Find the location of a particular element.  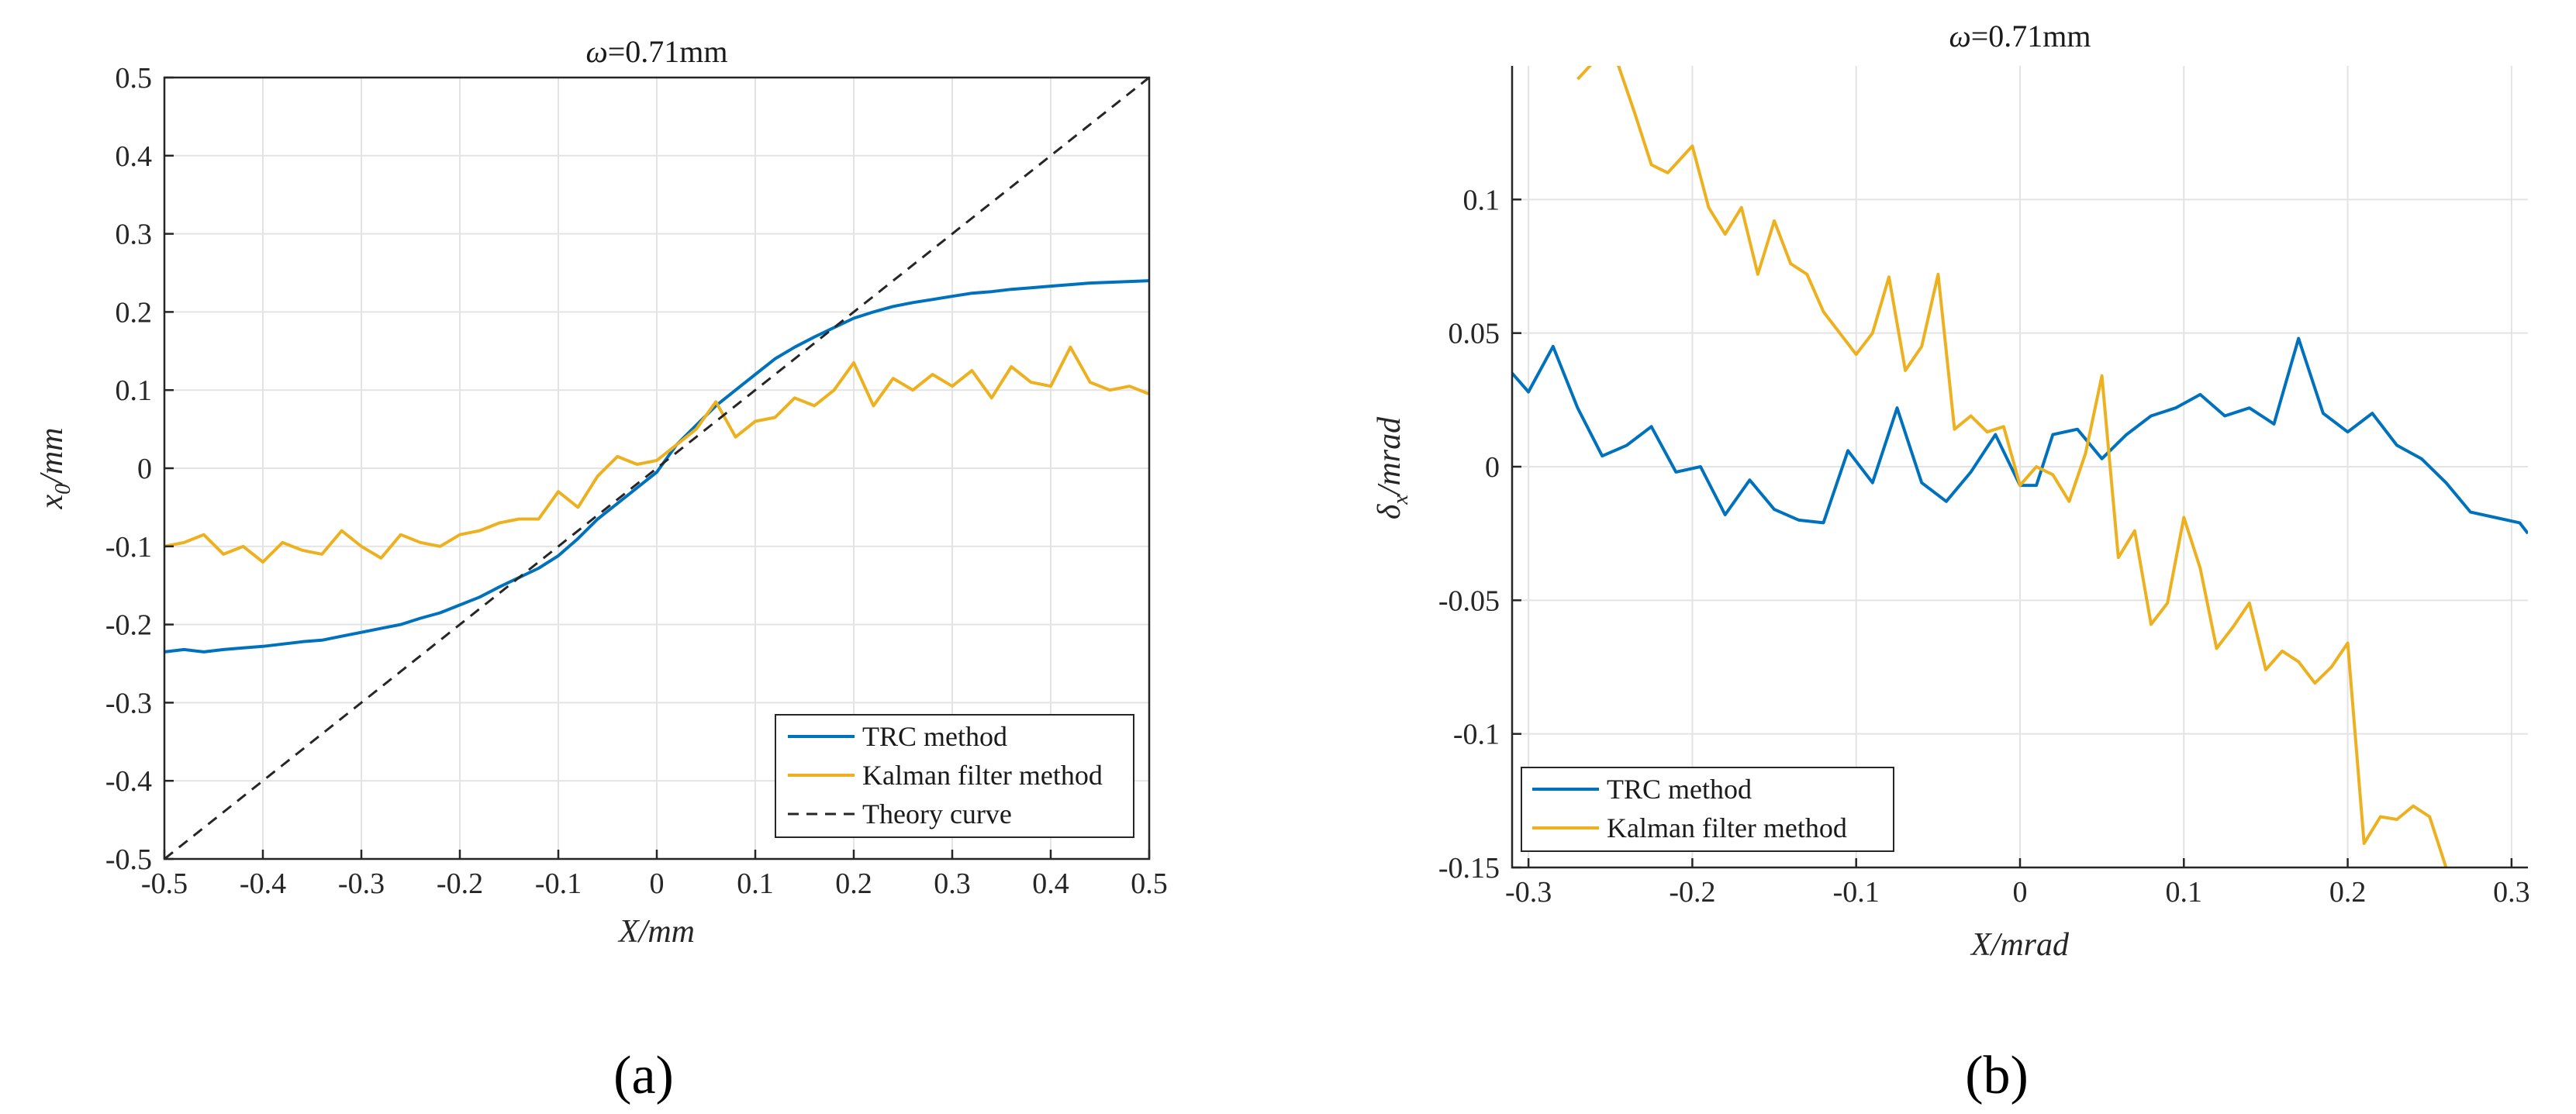

title-symbol-a: ω is located at coordinates (596, 51).